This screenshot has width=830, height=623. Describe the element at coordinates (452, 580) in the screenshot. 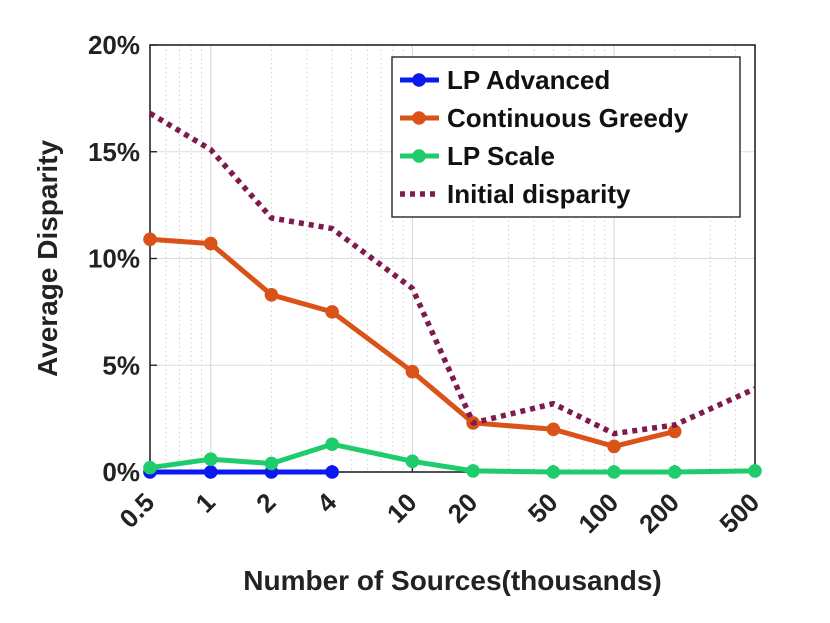

I see `x-axis-label: Number of Sources(thousands)` at that location.